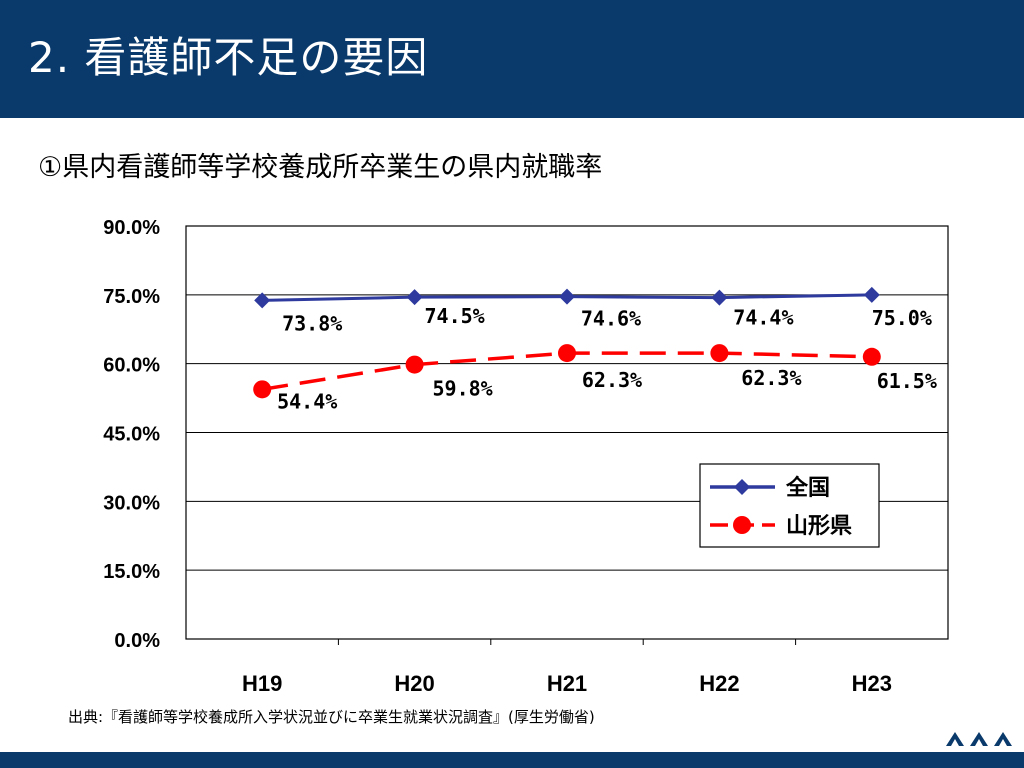 This screenshot has width=1024, height=768. Describe the element at coordinates (979, 739) in the screenshot. I see `brand-logo-icon` at that location.